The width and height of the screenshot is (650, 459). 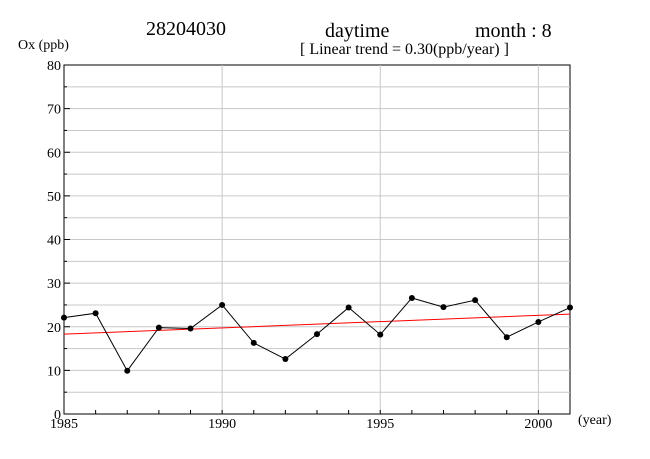 I want to click on trend-line, so click(x=317, y=324).